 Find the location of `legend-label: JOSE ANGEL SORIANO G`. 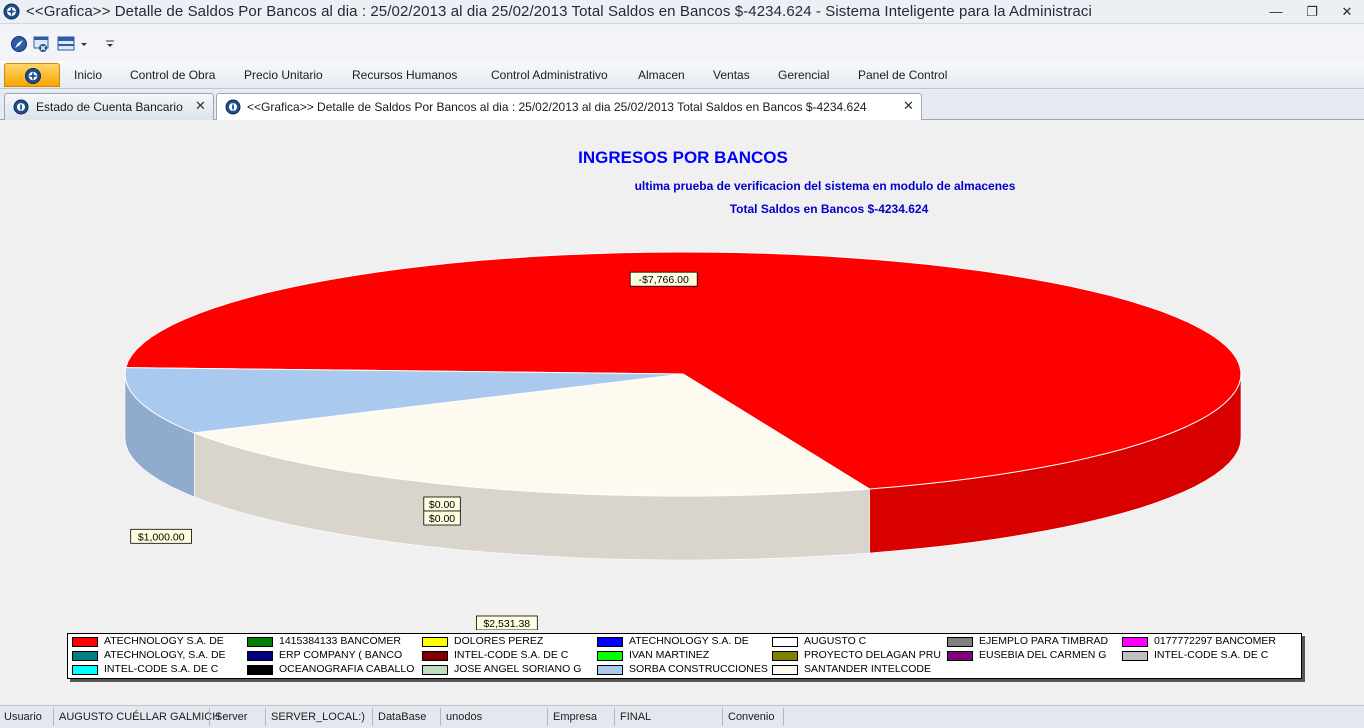

legend-label: JOSE ANGEL SORIANO G is located at coordinates (518, 669).